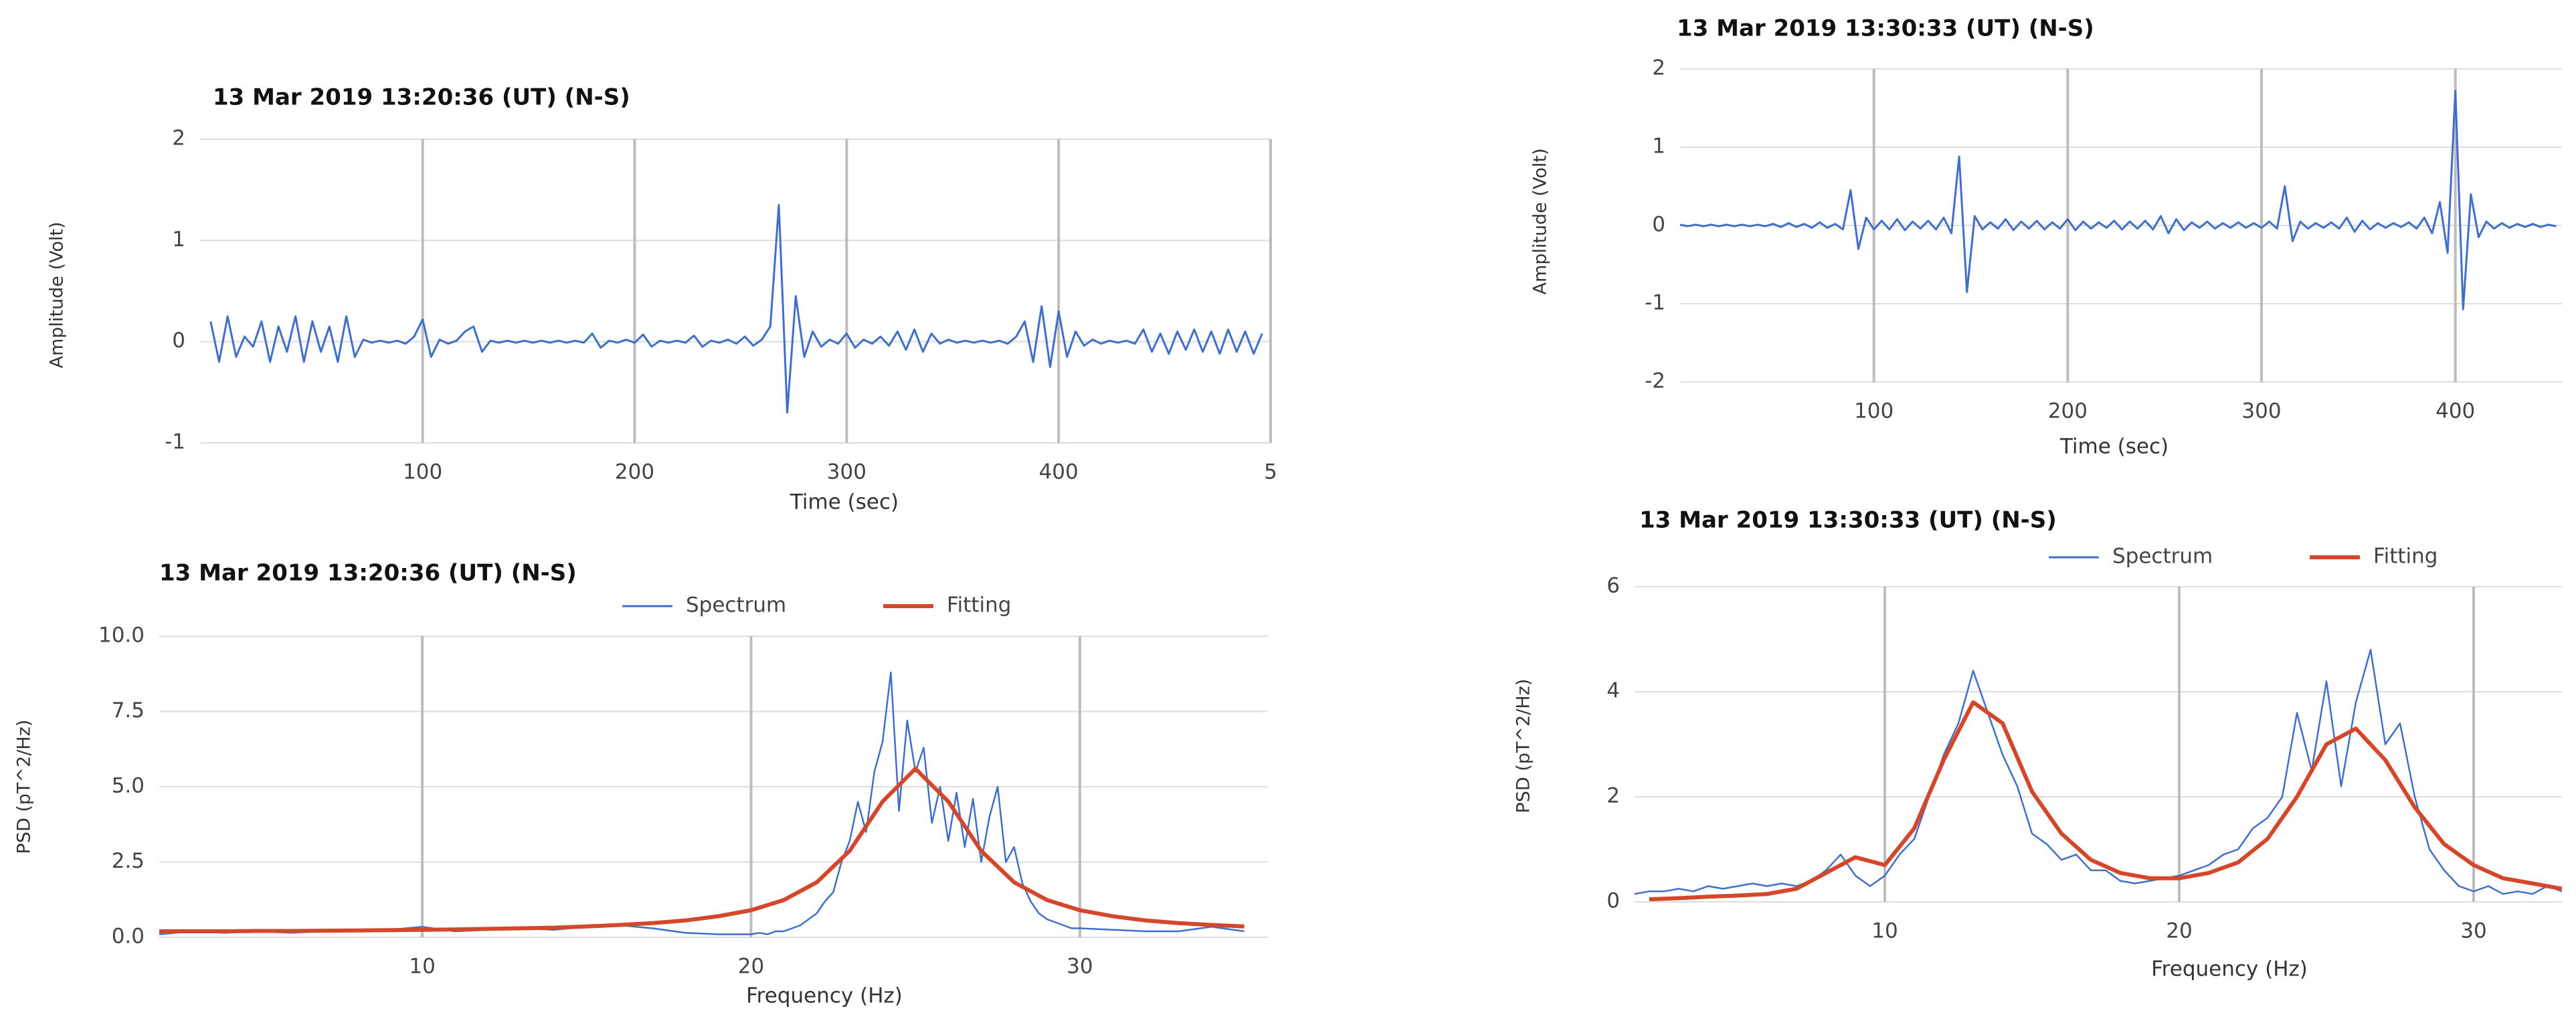 The image size is (2576, 1035). What do you see at coordinates (1613, 691) in the screenshot?
I see `y-tick-label: 4` at bounding box center [1613, 691].